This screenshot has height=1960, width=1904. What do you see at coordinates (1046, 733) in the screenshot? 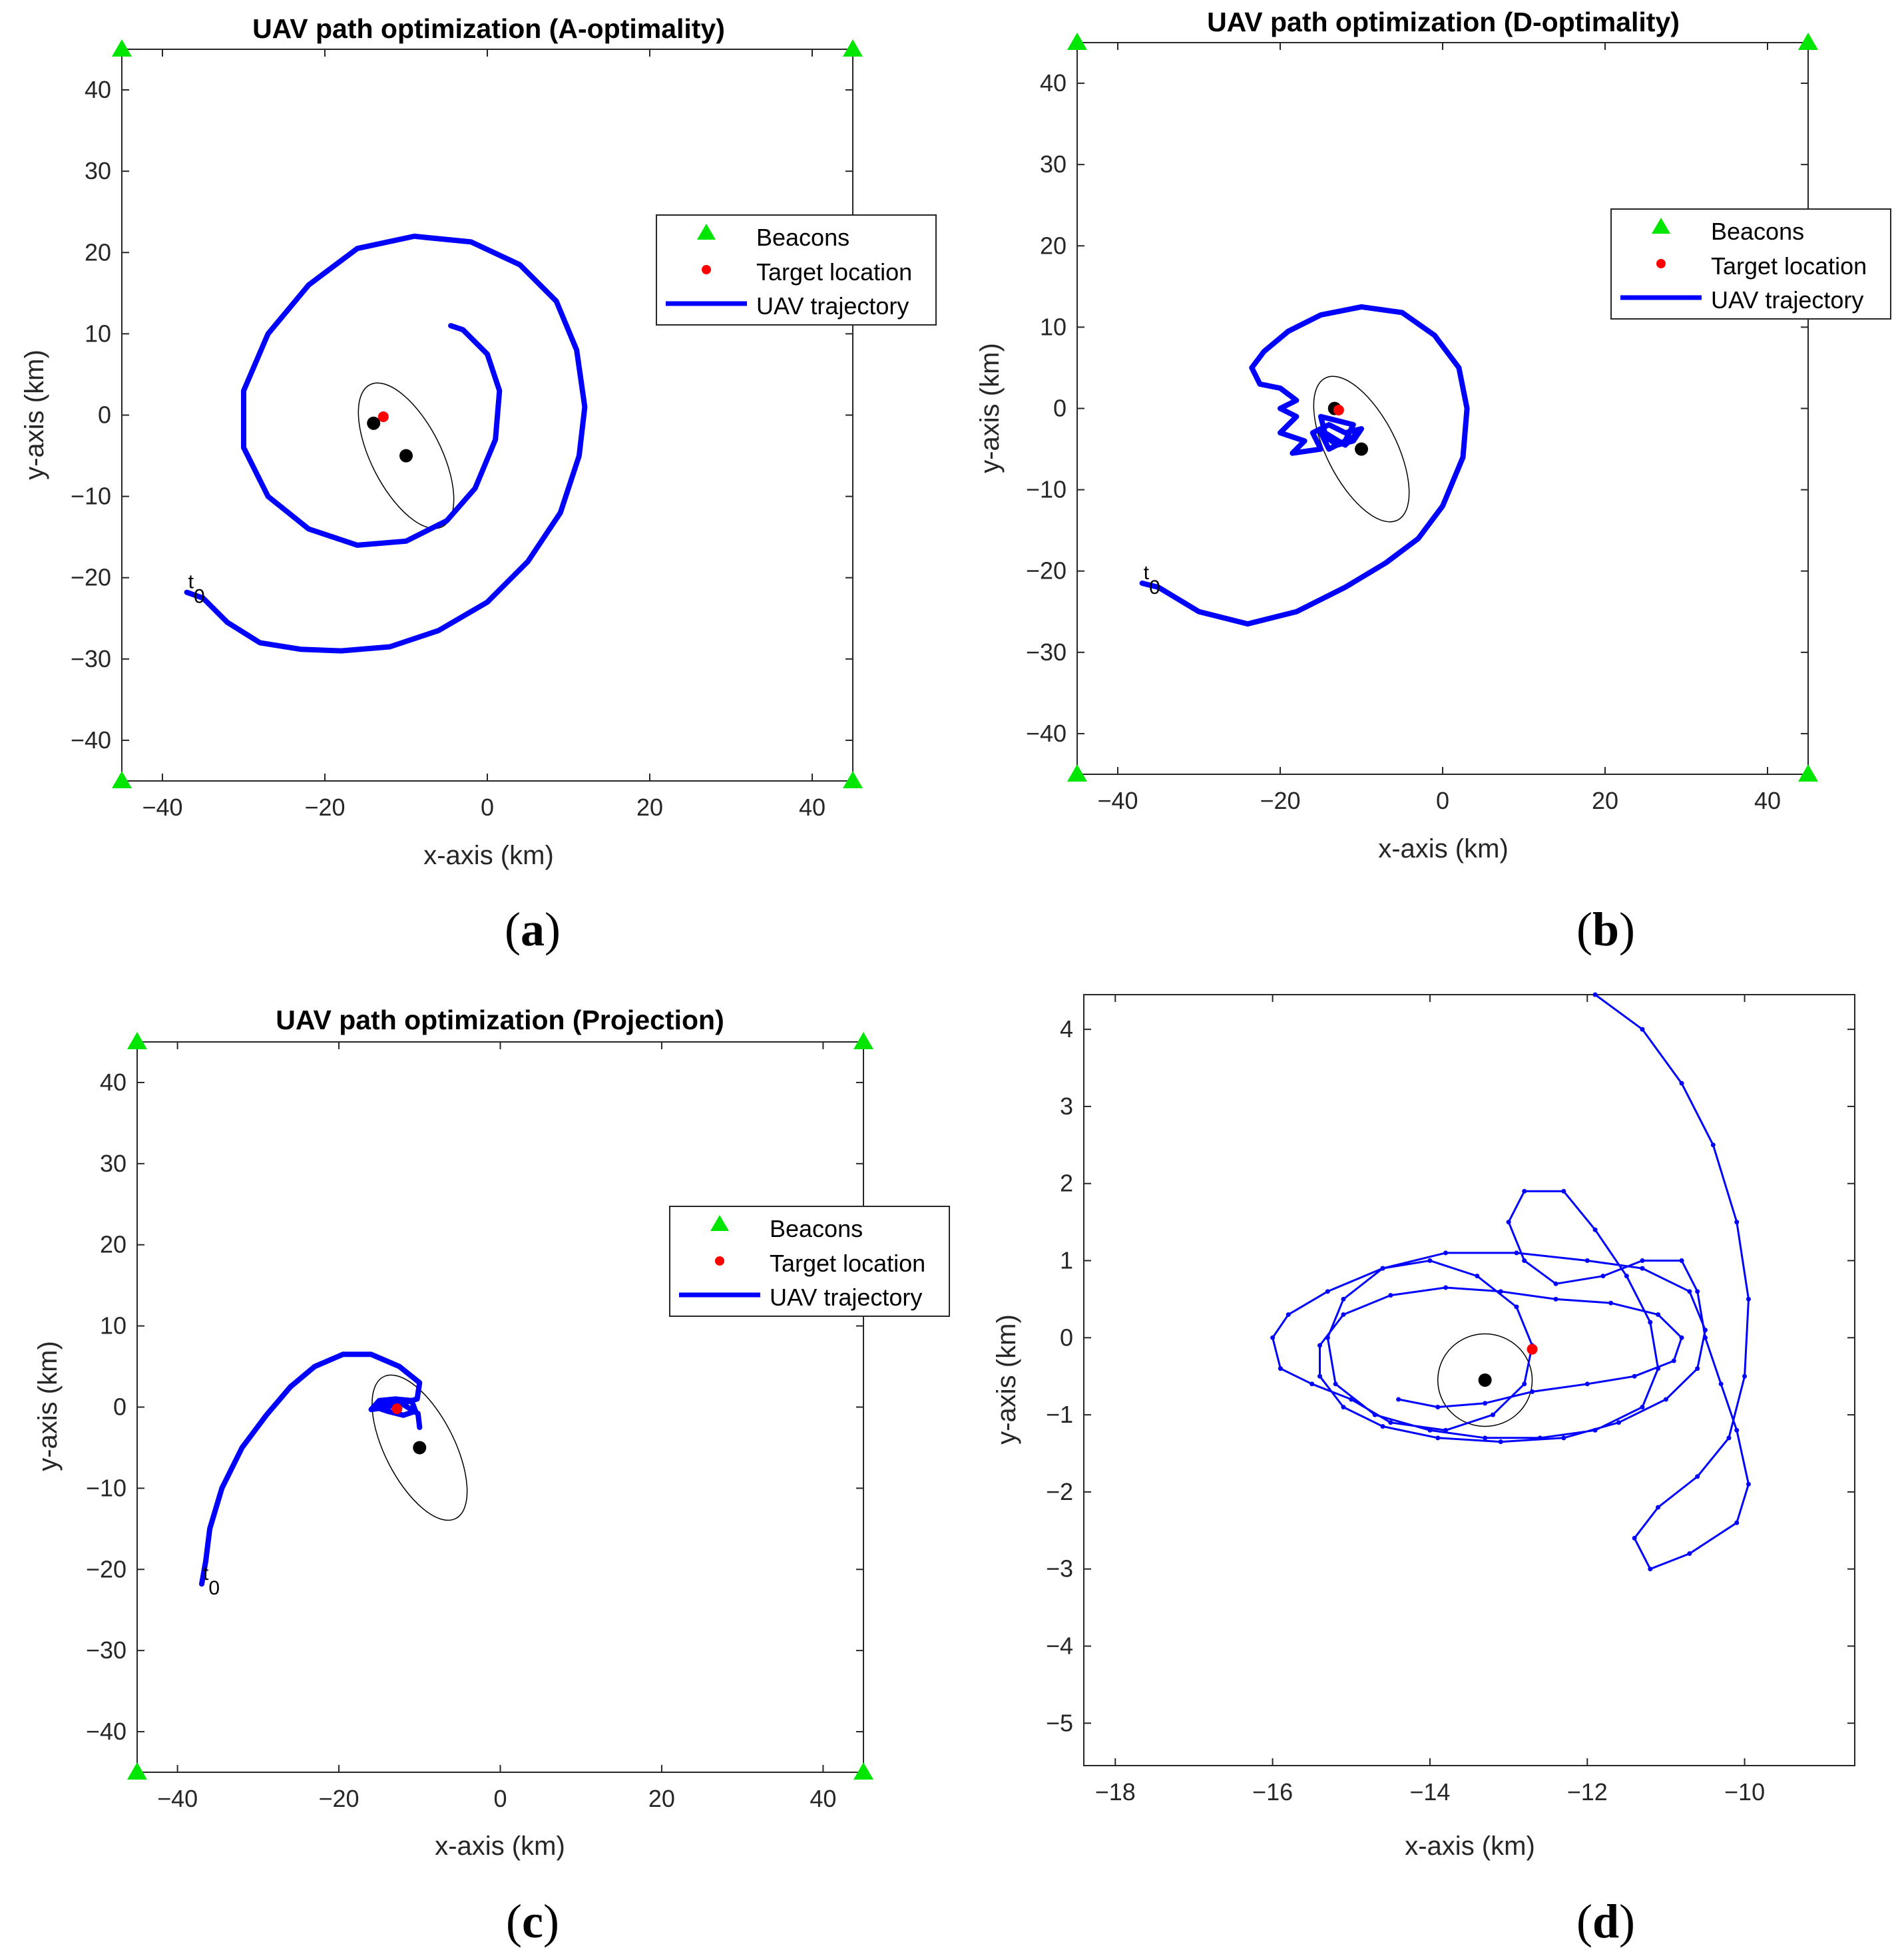
I see `y-tick-label-b: −40` at bounding box center [1046, 733].